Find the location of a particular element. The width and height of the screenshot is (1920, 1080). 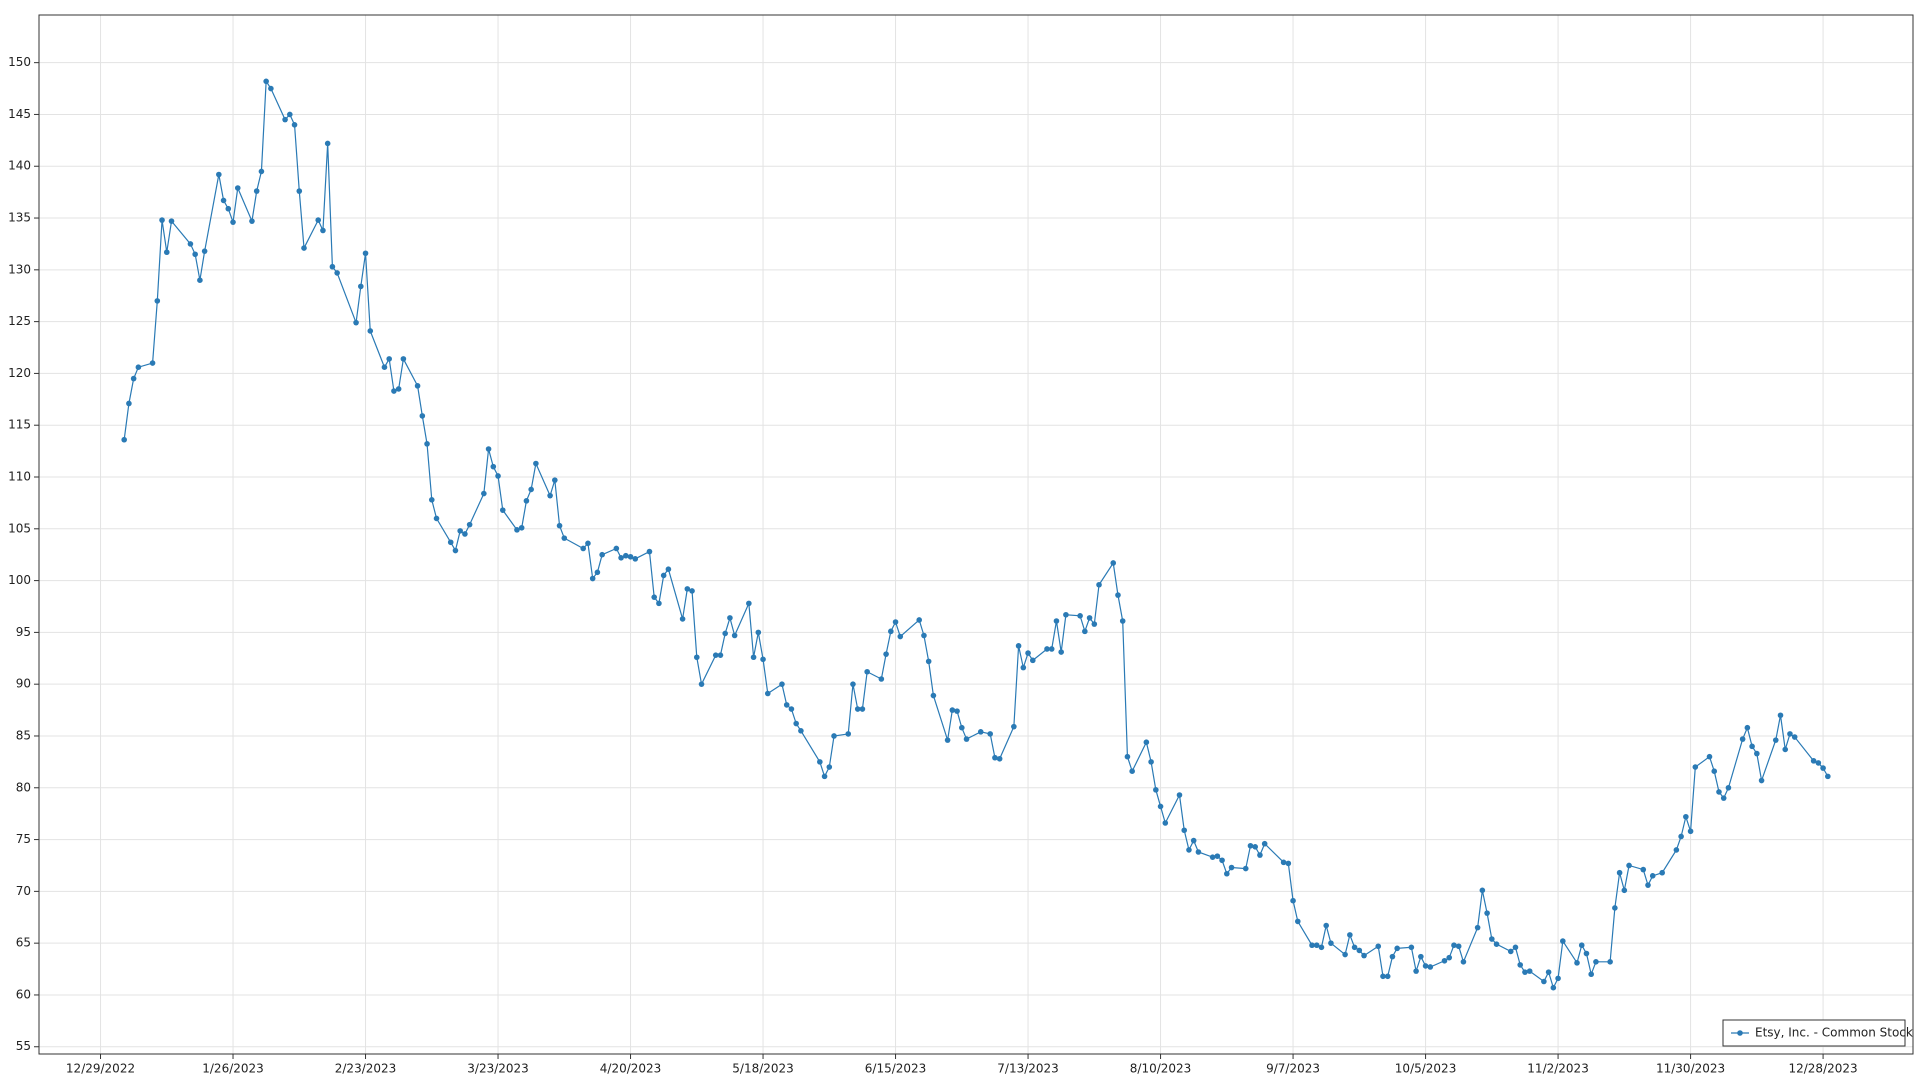

y-tick-label: 110 is located at coordinates (19, 477).